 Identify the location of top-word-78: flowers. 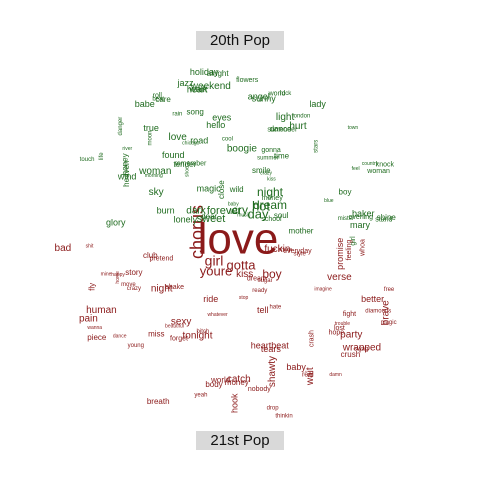
(247, 80).